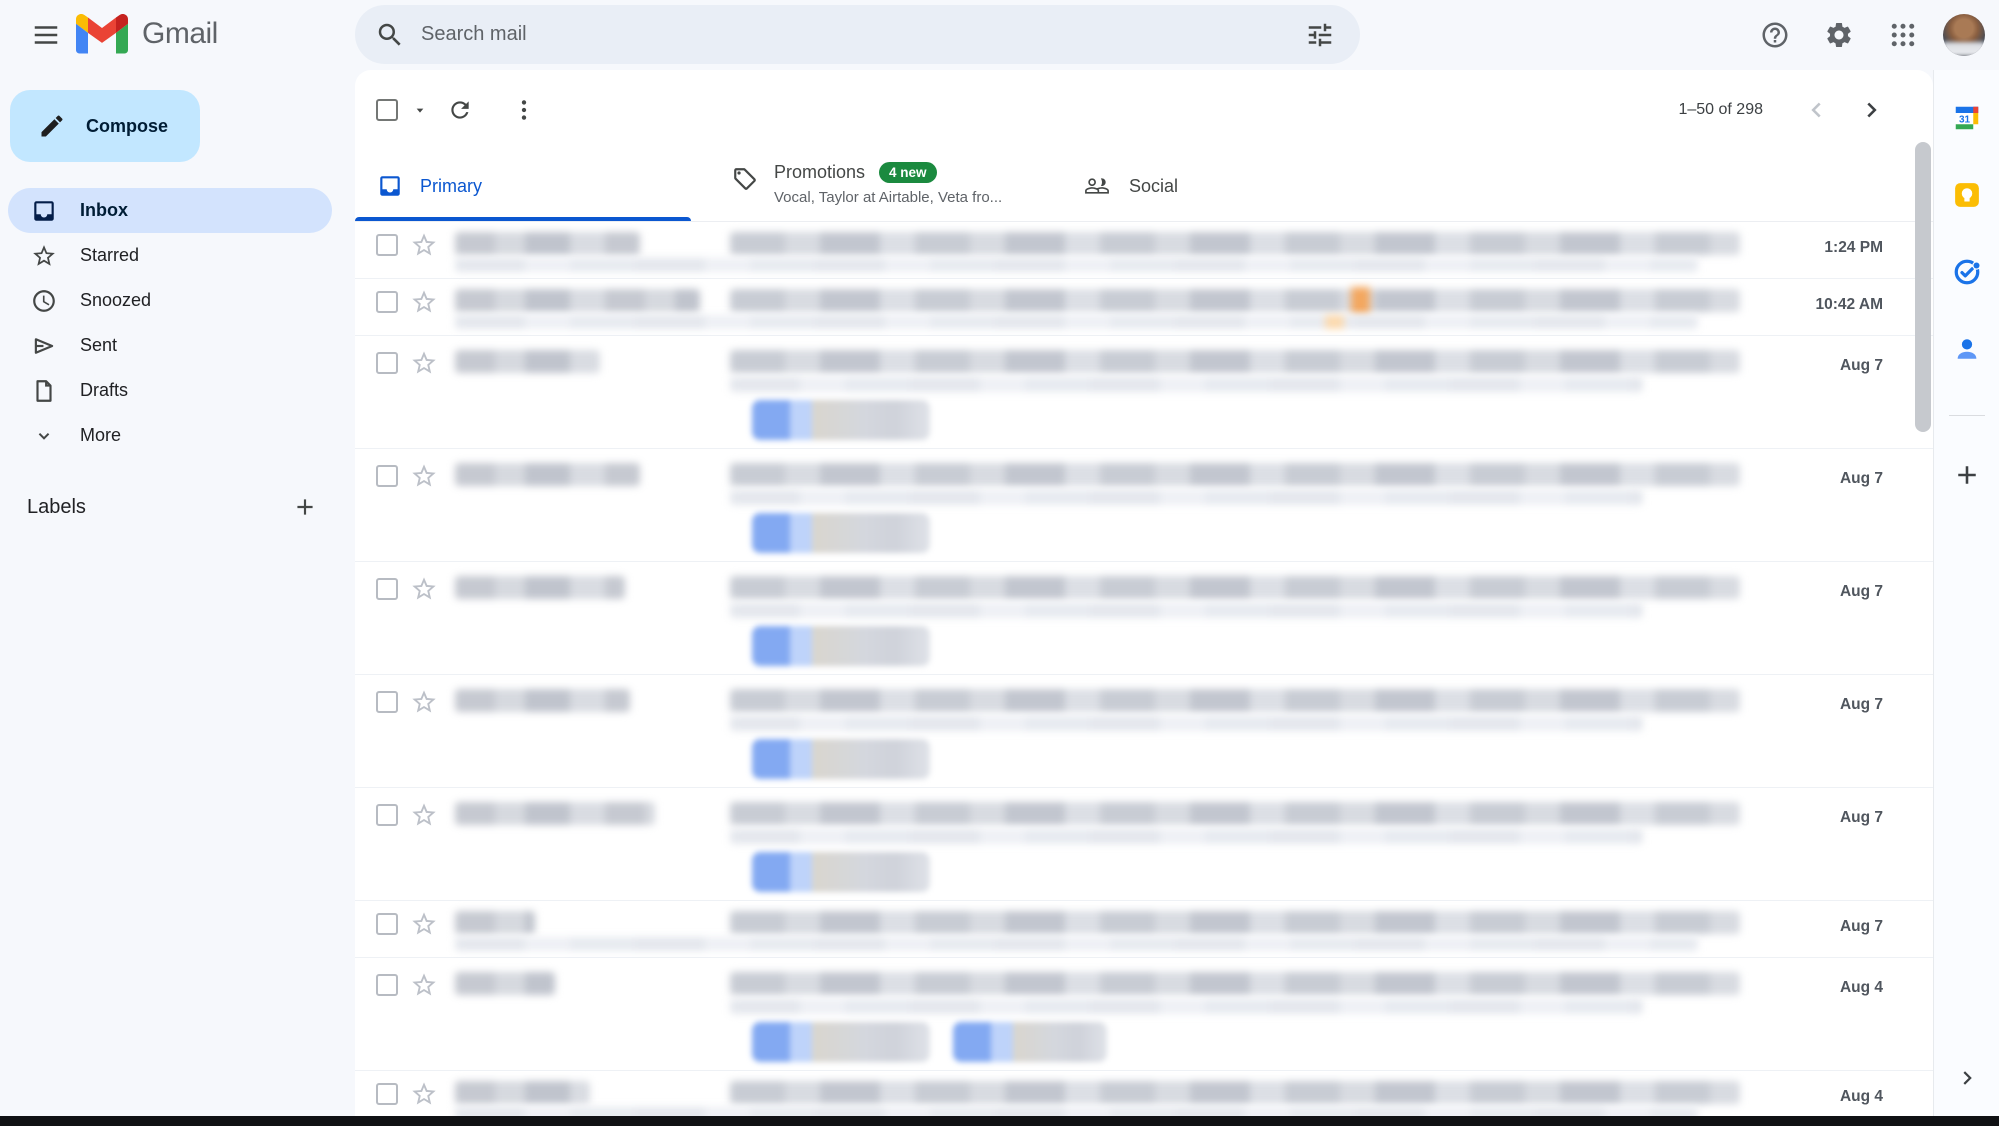 This screenshot has height=1126, width=1999. I want to click on search-input, so click(859, 34).